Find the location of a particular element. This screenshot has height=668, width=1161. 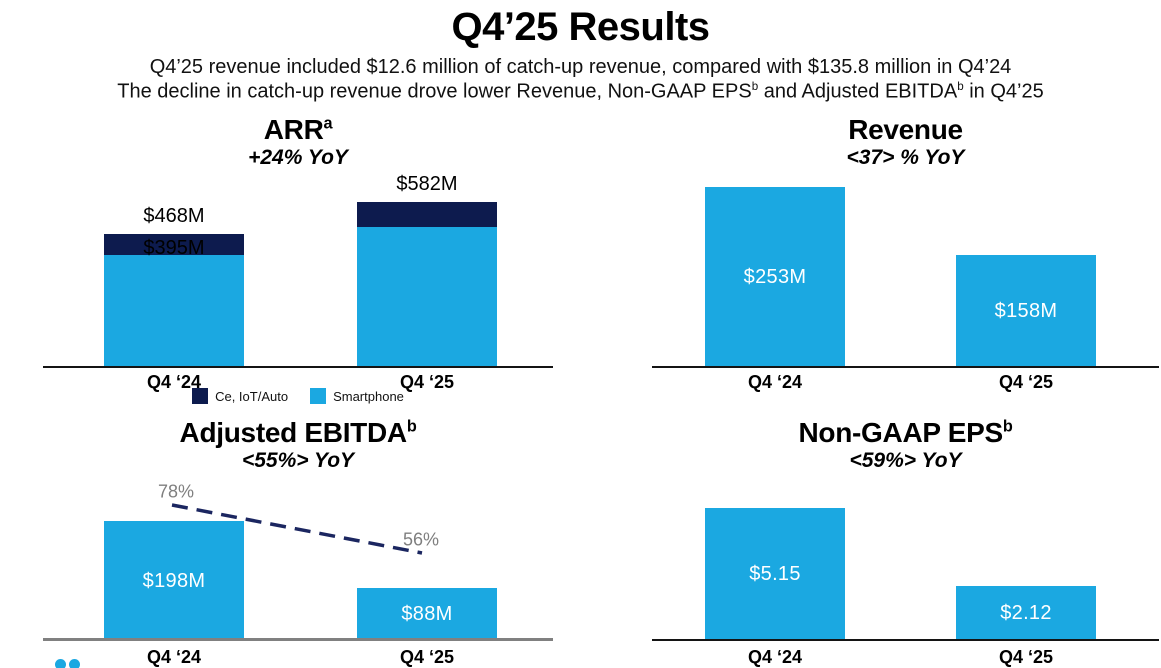

legend-item: Smartphone is located at coordinates (357, 396).